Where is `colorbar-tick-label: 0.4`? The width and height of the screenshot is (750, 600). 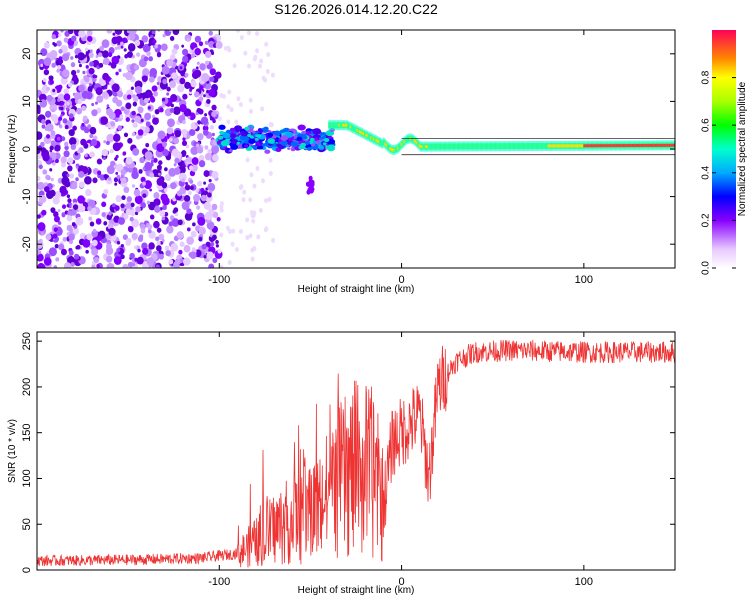
colorbar-tick-label: 0.4 is located at coordinates (706, 172).